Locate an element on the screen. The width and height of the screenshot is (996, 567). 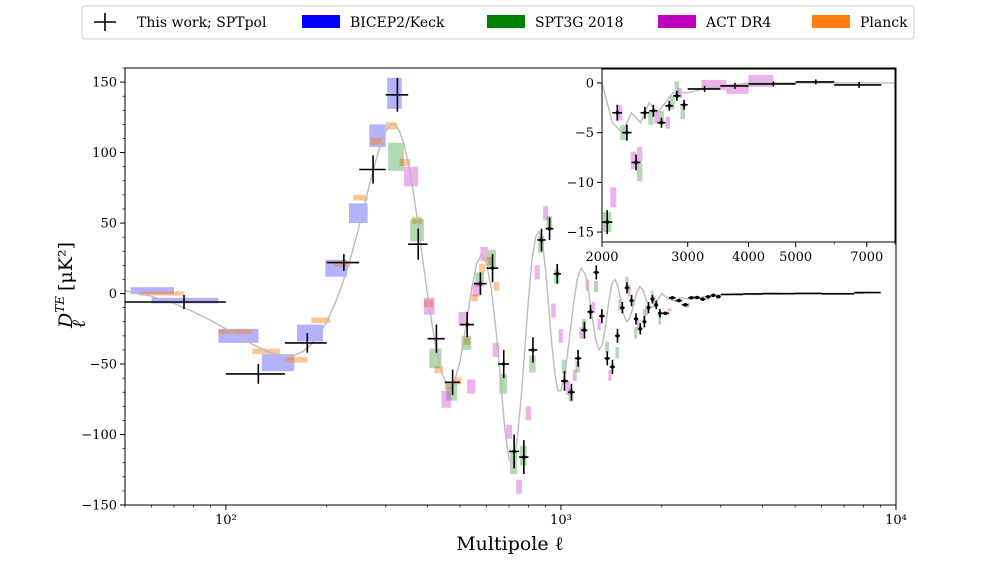
inset-axes: −15 −10 −5 0 2000 3000 4000 5000 7000 is located at coordinates (731, 170).